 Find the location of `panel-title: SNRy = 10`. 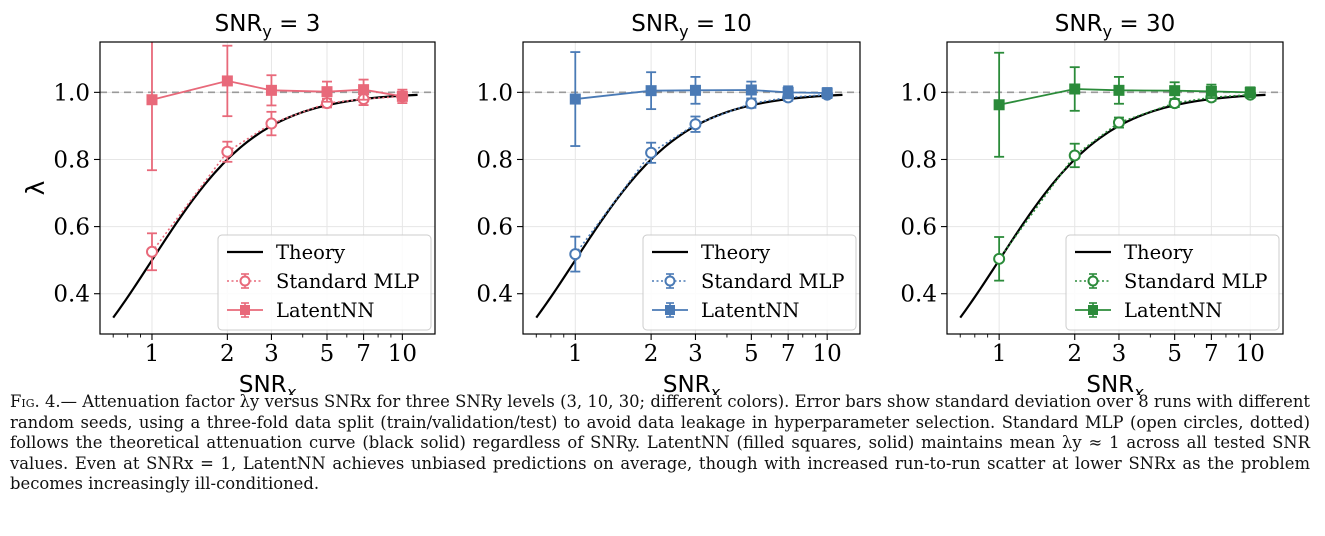

panel-title: SNRy = 10 is located at coordinates (691, 26).